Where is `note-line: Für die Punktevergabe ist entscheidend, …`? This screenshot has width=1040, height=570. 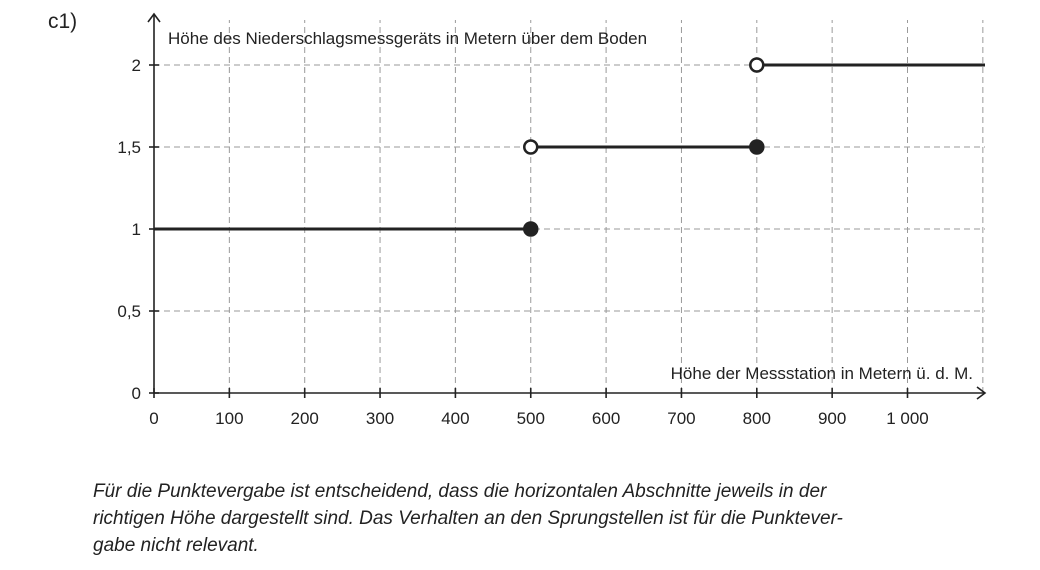
note-line: Für die Punktevergabe ist entscheidend, … is located at coordinates (460, 491).